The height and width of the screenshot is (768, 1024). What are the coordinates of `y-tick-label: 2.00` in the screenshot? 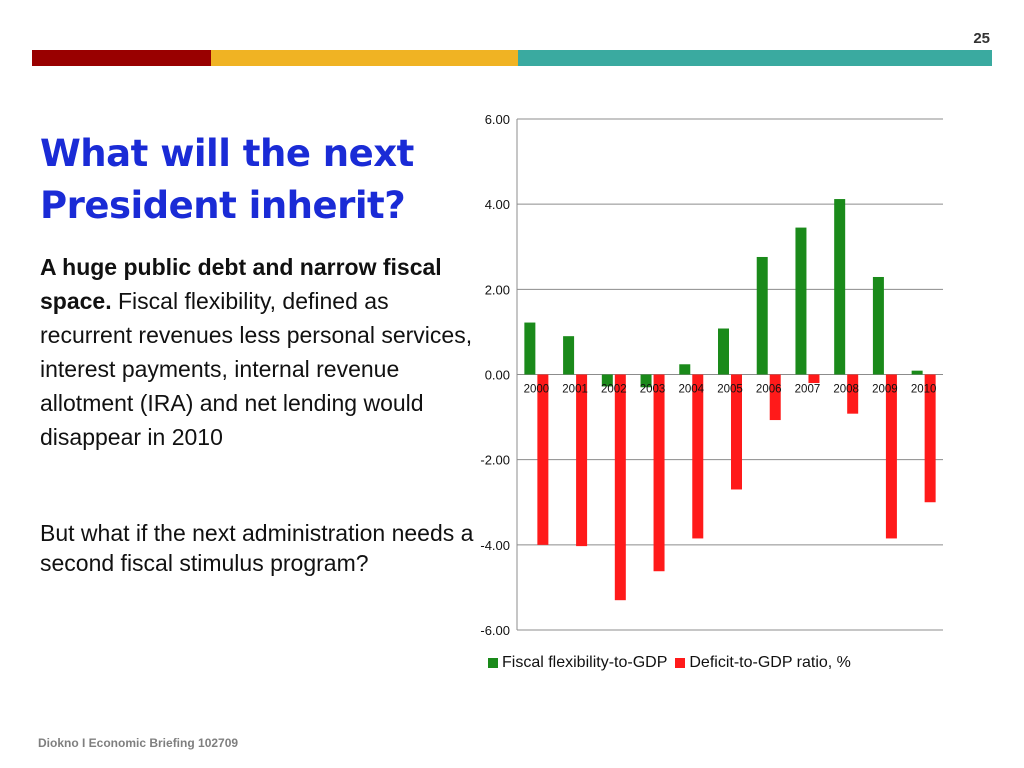 It's located at (497, 289).